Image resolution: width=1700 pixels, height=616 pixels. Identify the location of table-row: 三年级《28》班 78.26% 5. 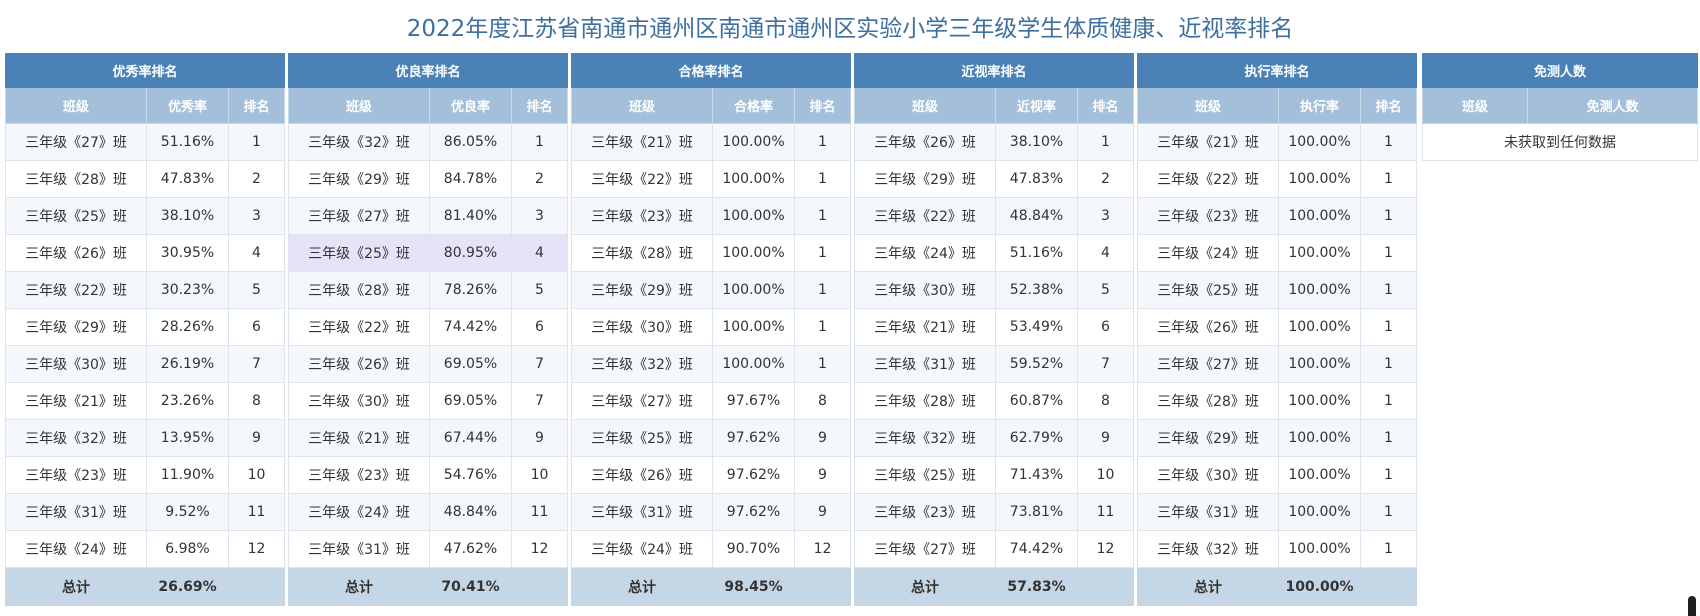
(428, 290).